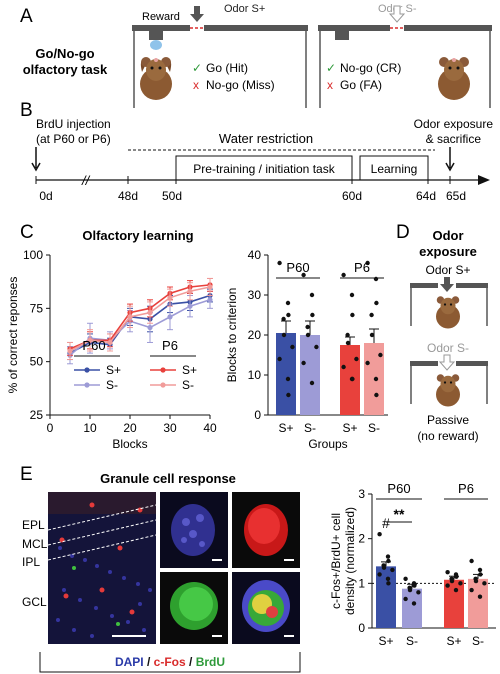  Describe the element at coordinates (454, 139) in the screenshot. I see `odor-exposure-line2: & sacrifice` at that location.